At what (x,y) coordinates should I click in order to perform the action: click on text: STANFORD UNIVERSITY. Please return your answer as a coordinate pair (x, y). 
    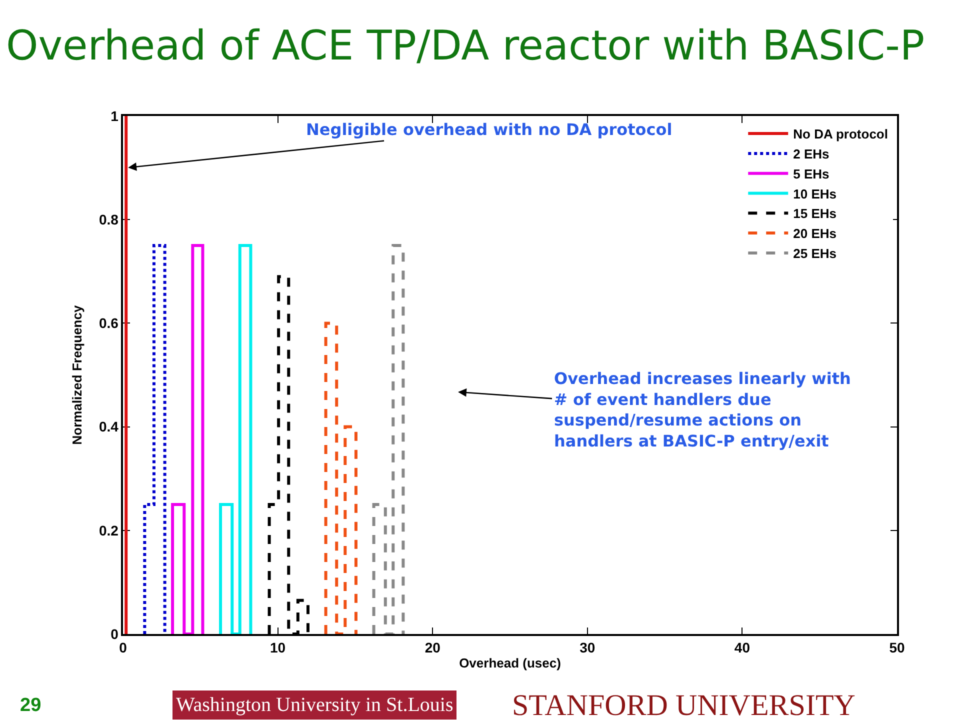
    Looking at the image, I should click on (684, 704).